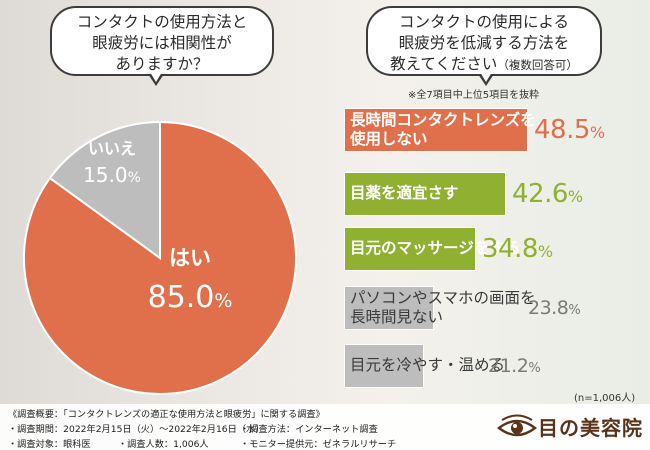  What do you see at coordinates (517, 425) in the screenshot?
I see `eye-icon` at bounding box center [517, 425].